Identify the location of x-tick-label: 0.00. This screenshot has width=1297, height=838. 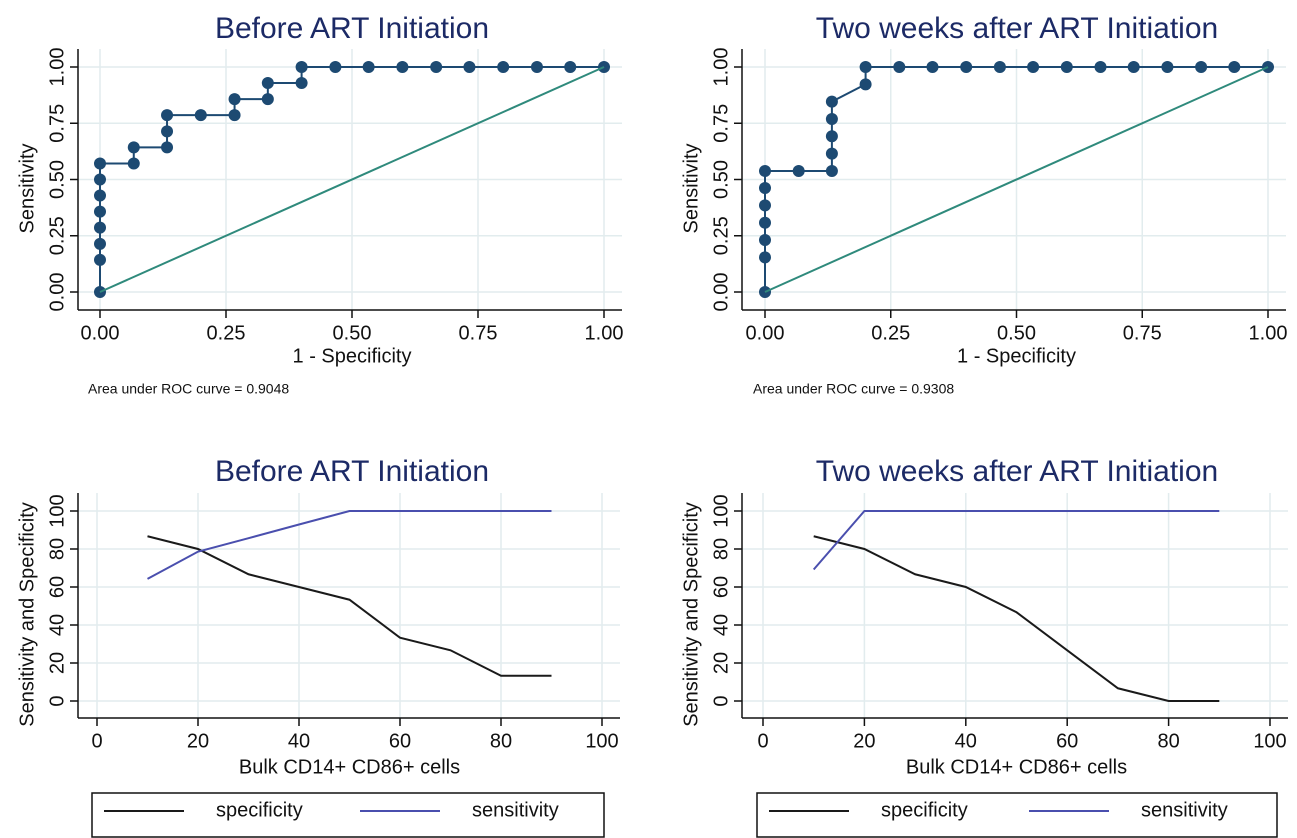
(765, 333).